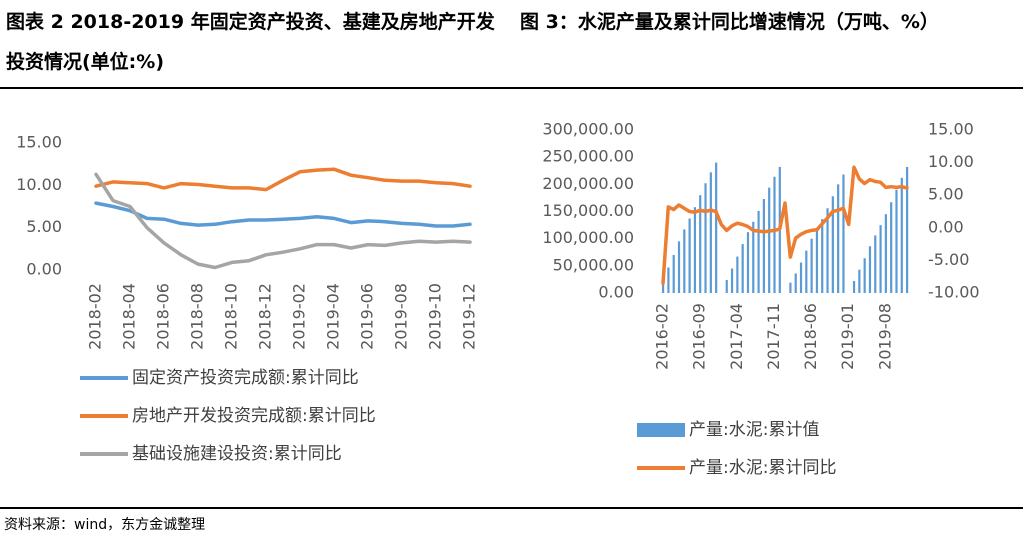  Describe the element at coordinates (44, 226) in the screenshot. I see `y-tick-label: 5.00` at that location.